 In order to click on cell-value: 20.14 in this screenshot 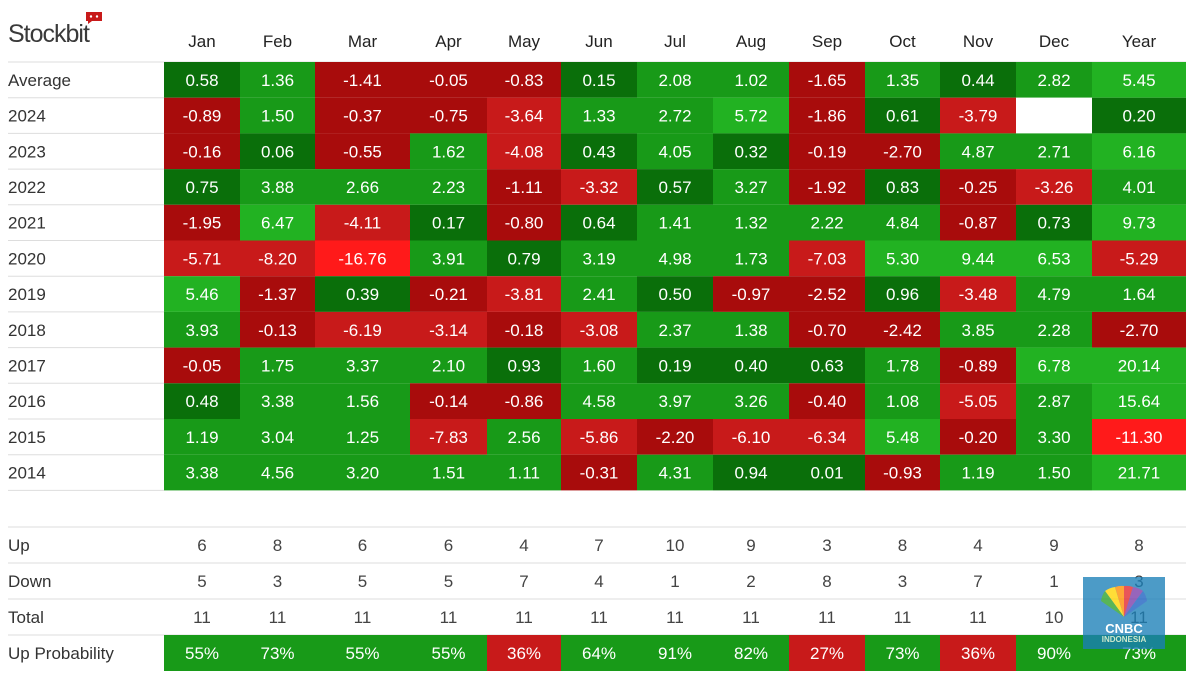, I will do `click(1139, 365)`.